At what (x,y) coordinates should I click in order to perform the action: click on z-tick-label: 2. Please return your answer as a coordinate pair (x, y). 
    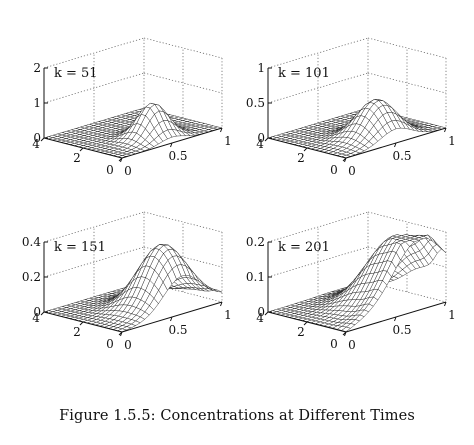
    Looking at the image, I should click on (37, 68).